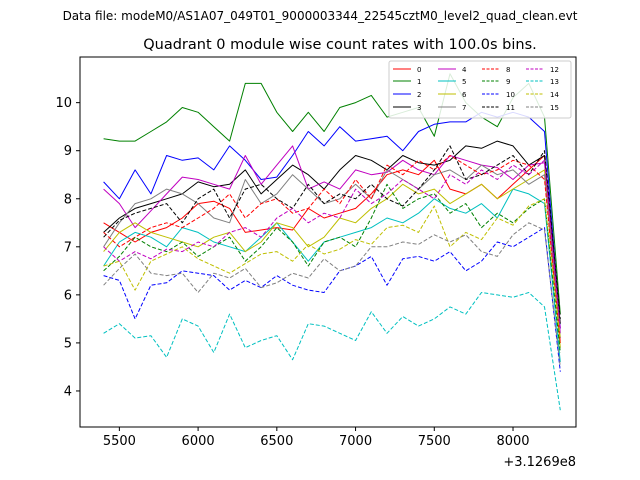 This screenshot has height=480, width=640. Describe the element at coordinates (464, 95) in the screenshot. I see `legend-label-6: 6` at that location.